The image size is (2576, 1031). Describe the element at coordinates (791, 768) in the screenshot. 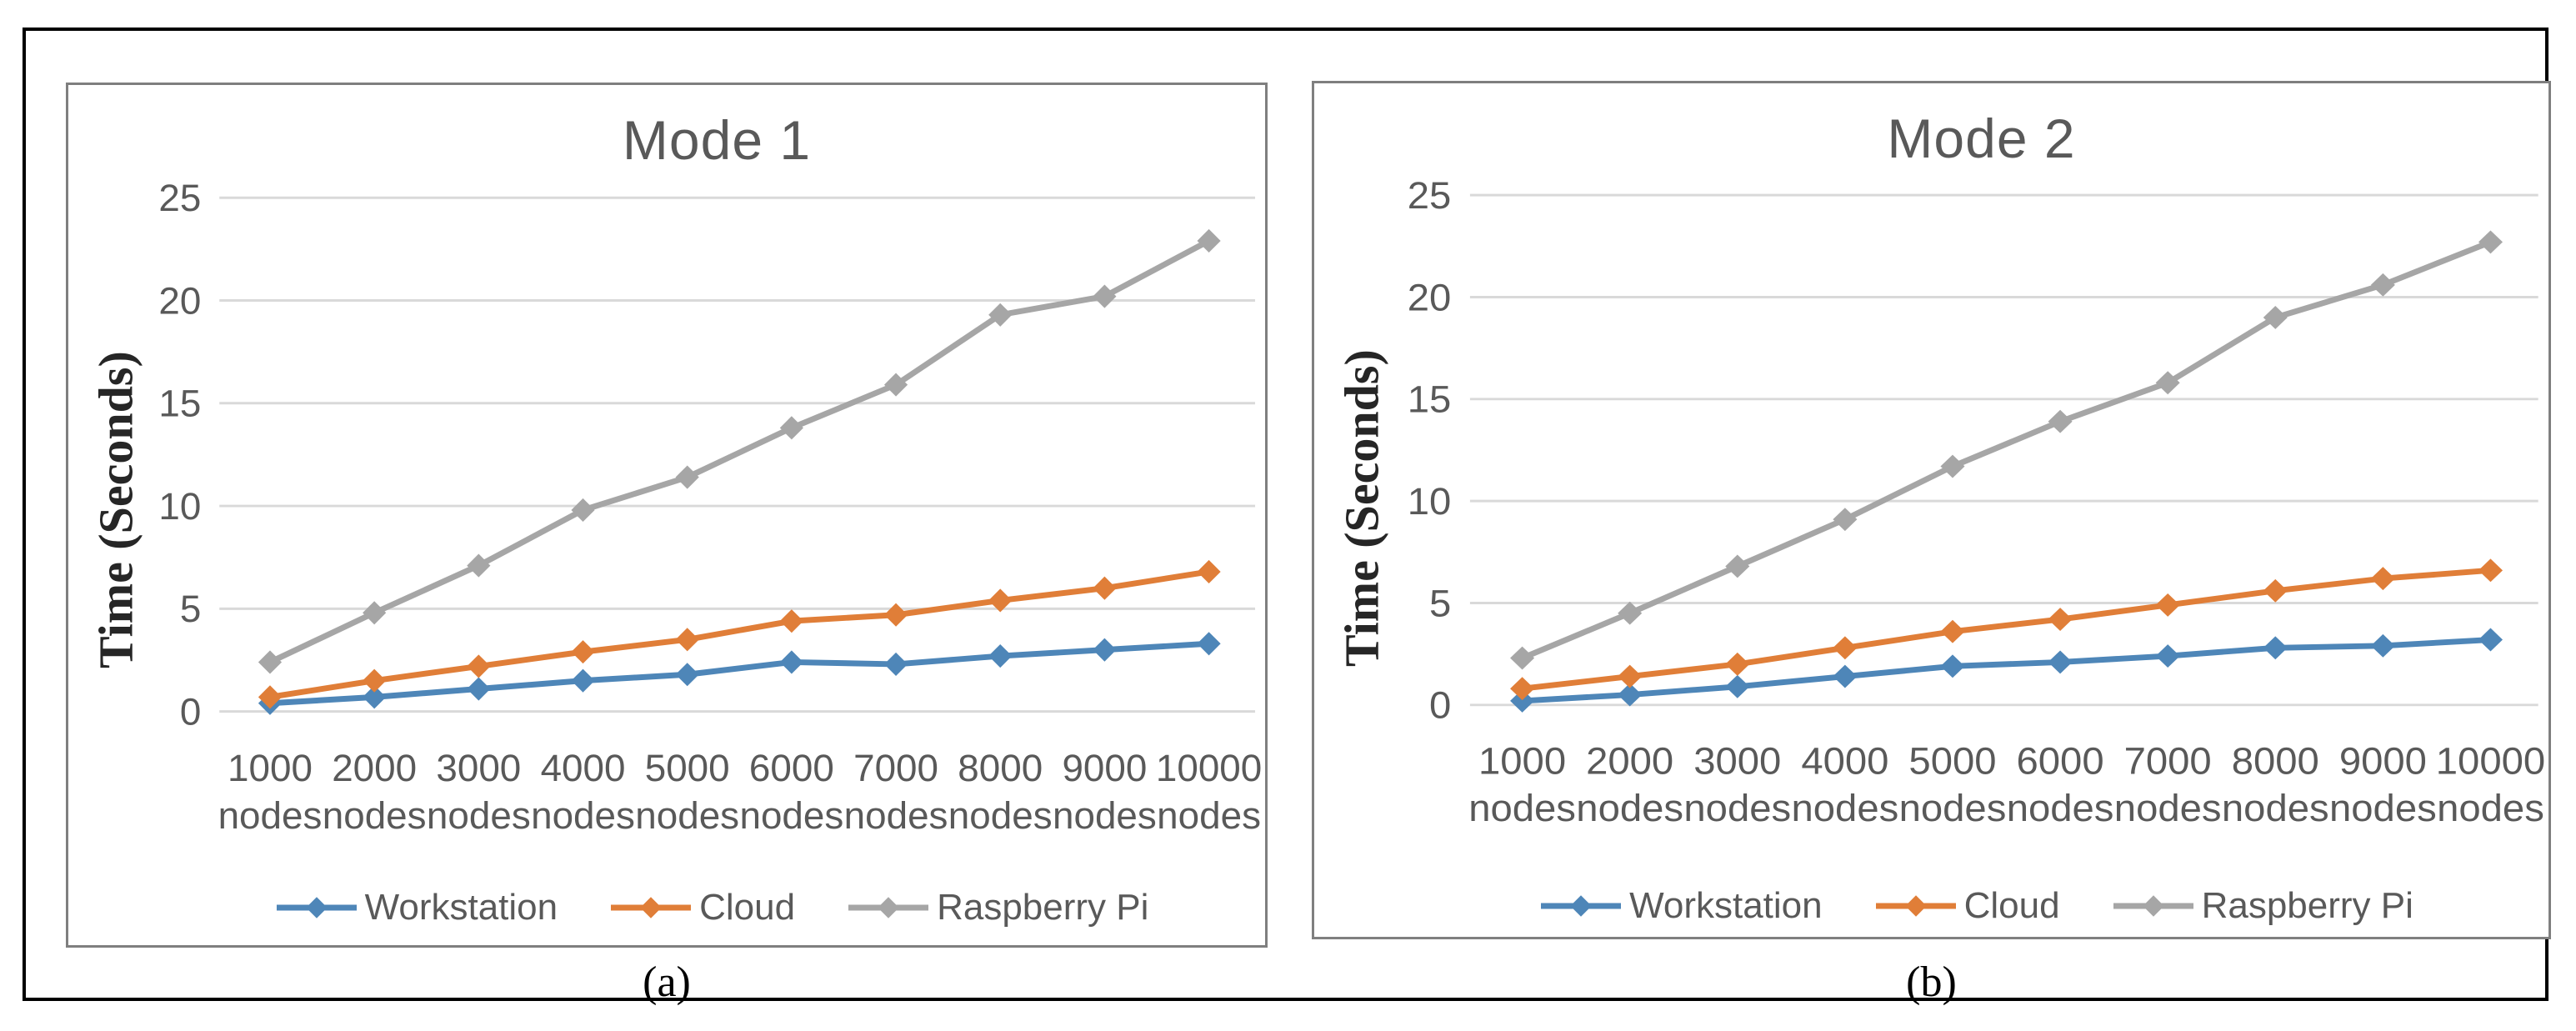

I see `x-tick-label: 6000` at that location.